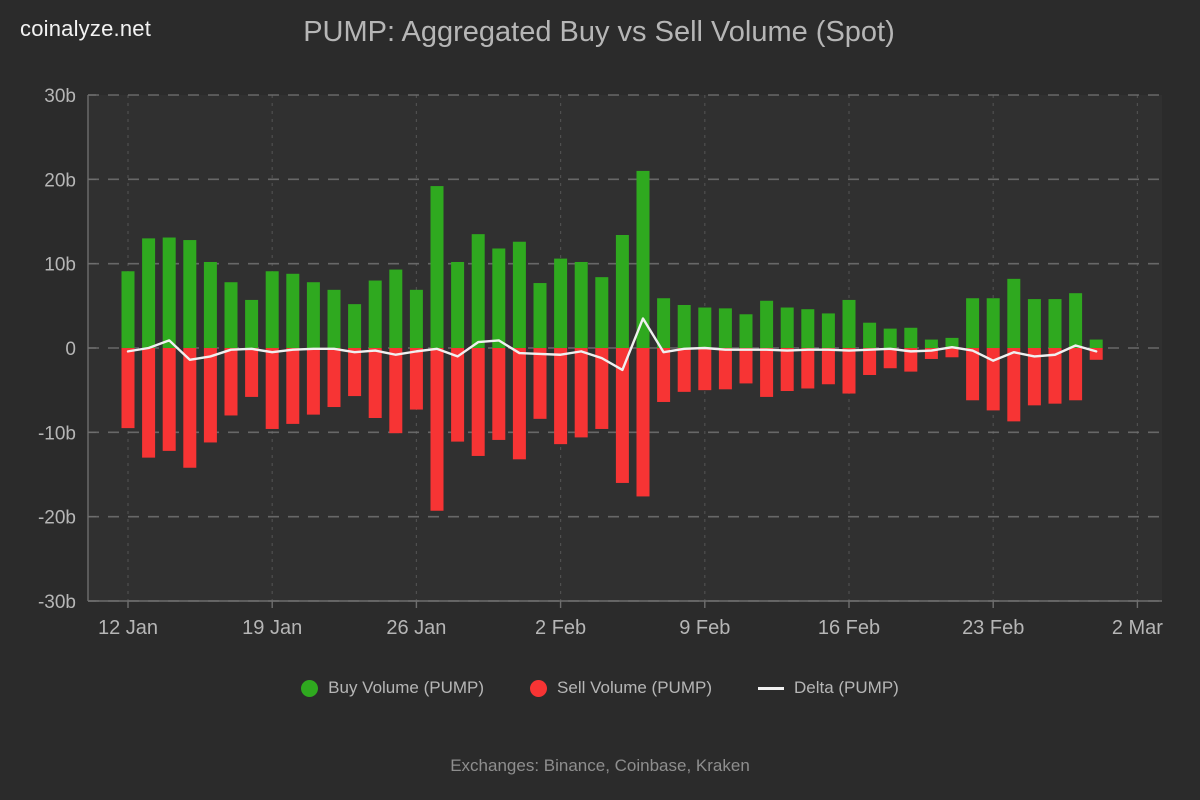  I want to click on legend-item-delta: Delta (PUMP), so click(828, 688).